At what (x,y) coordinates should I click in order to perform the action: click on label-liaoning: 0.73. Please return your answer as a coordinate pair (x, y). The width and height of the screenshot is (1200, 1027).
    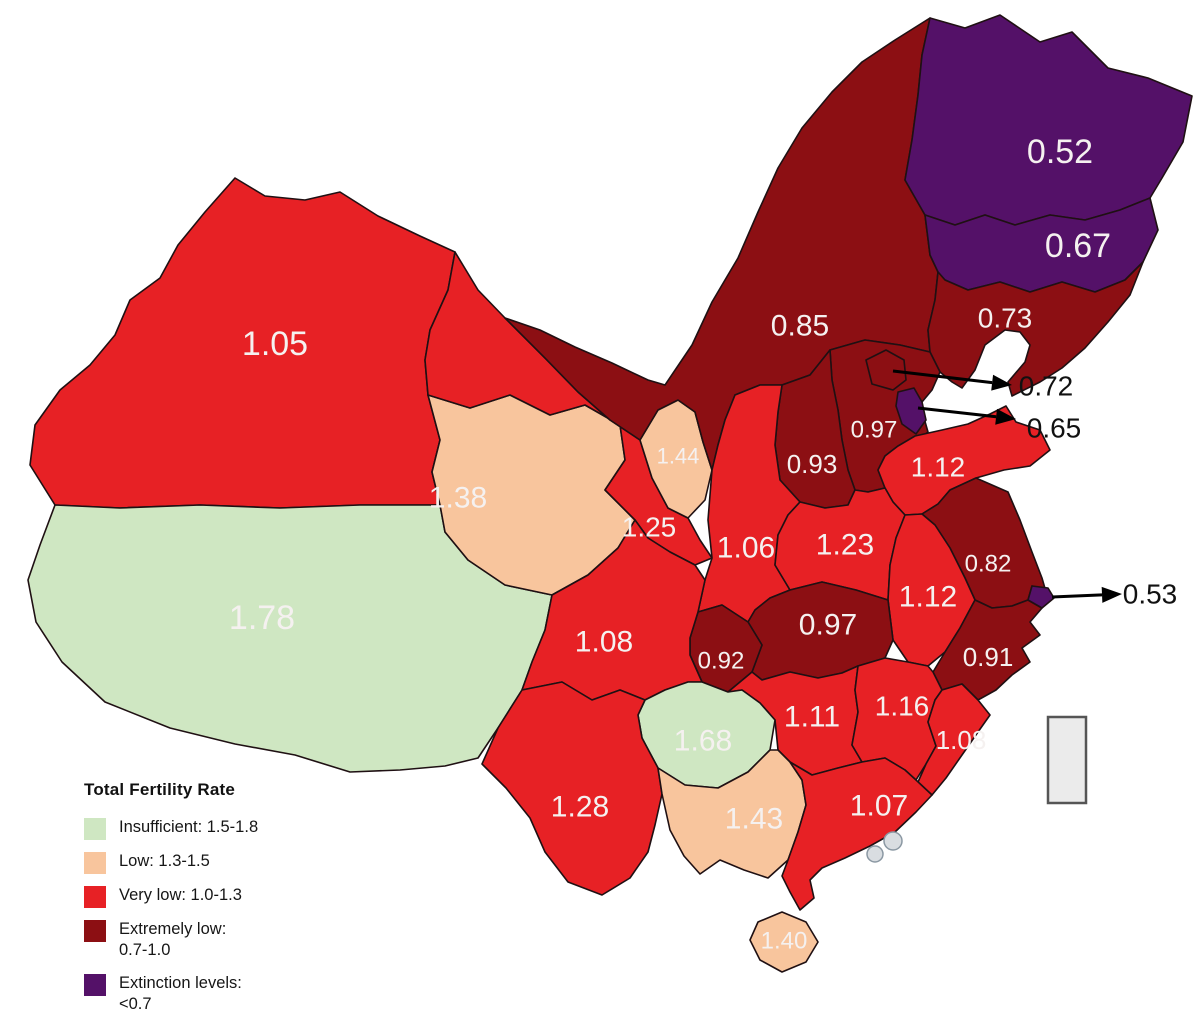
    Looking at the image, I should click on (1005, 318).